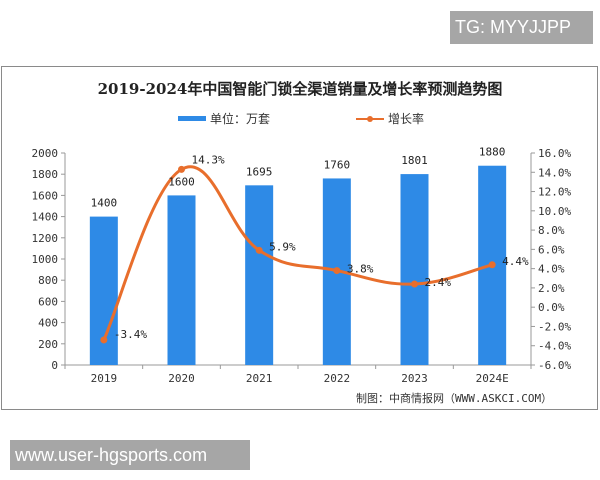  I want to click on bar-value-label: 1801, so click(414, 160).